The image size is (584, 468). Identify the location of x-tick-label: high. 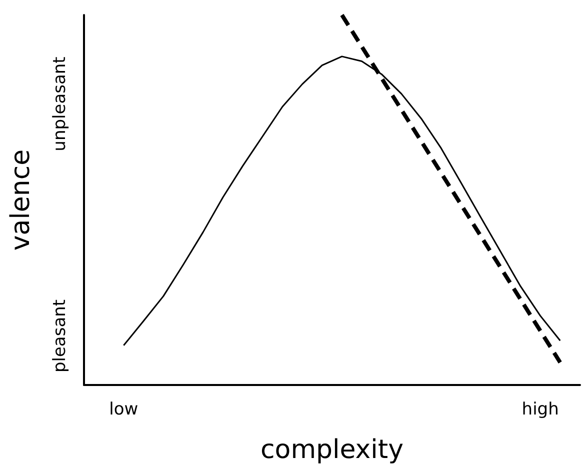
(540, 410).